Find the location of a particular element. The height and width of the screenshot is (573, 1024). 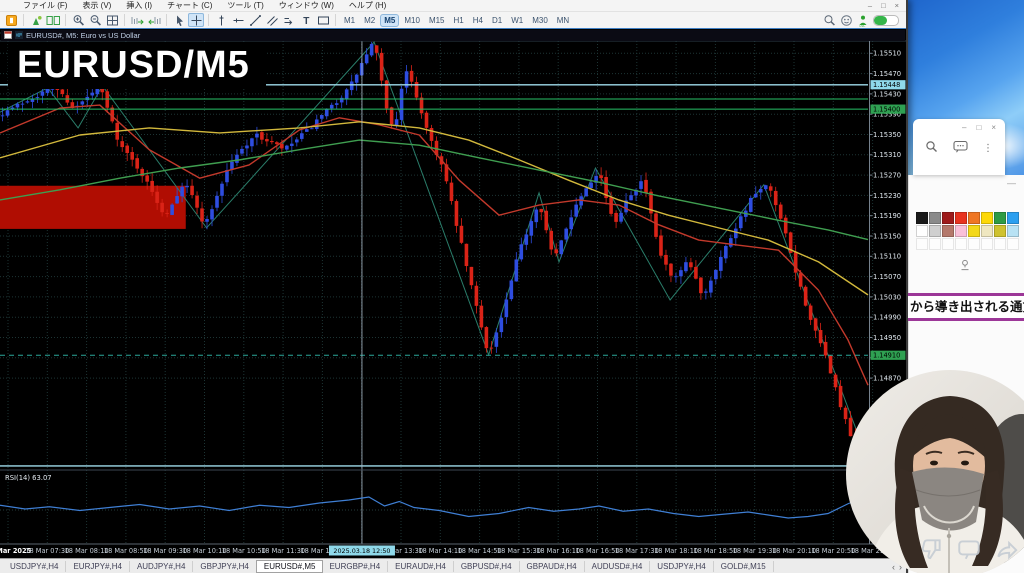

collapse-panel-icon: — is located at coordinates (1011, 183).